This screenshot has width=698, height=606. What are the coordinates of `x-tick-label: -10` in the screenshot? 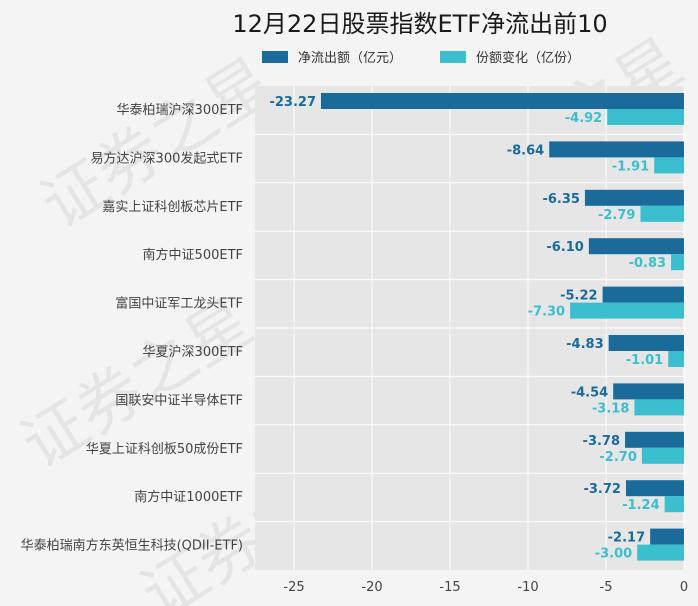 It's located at (527, 587).